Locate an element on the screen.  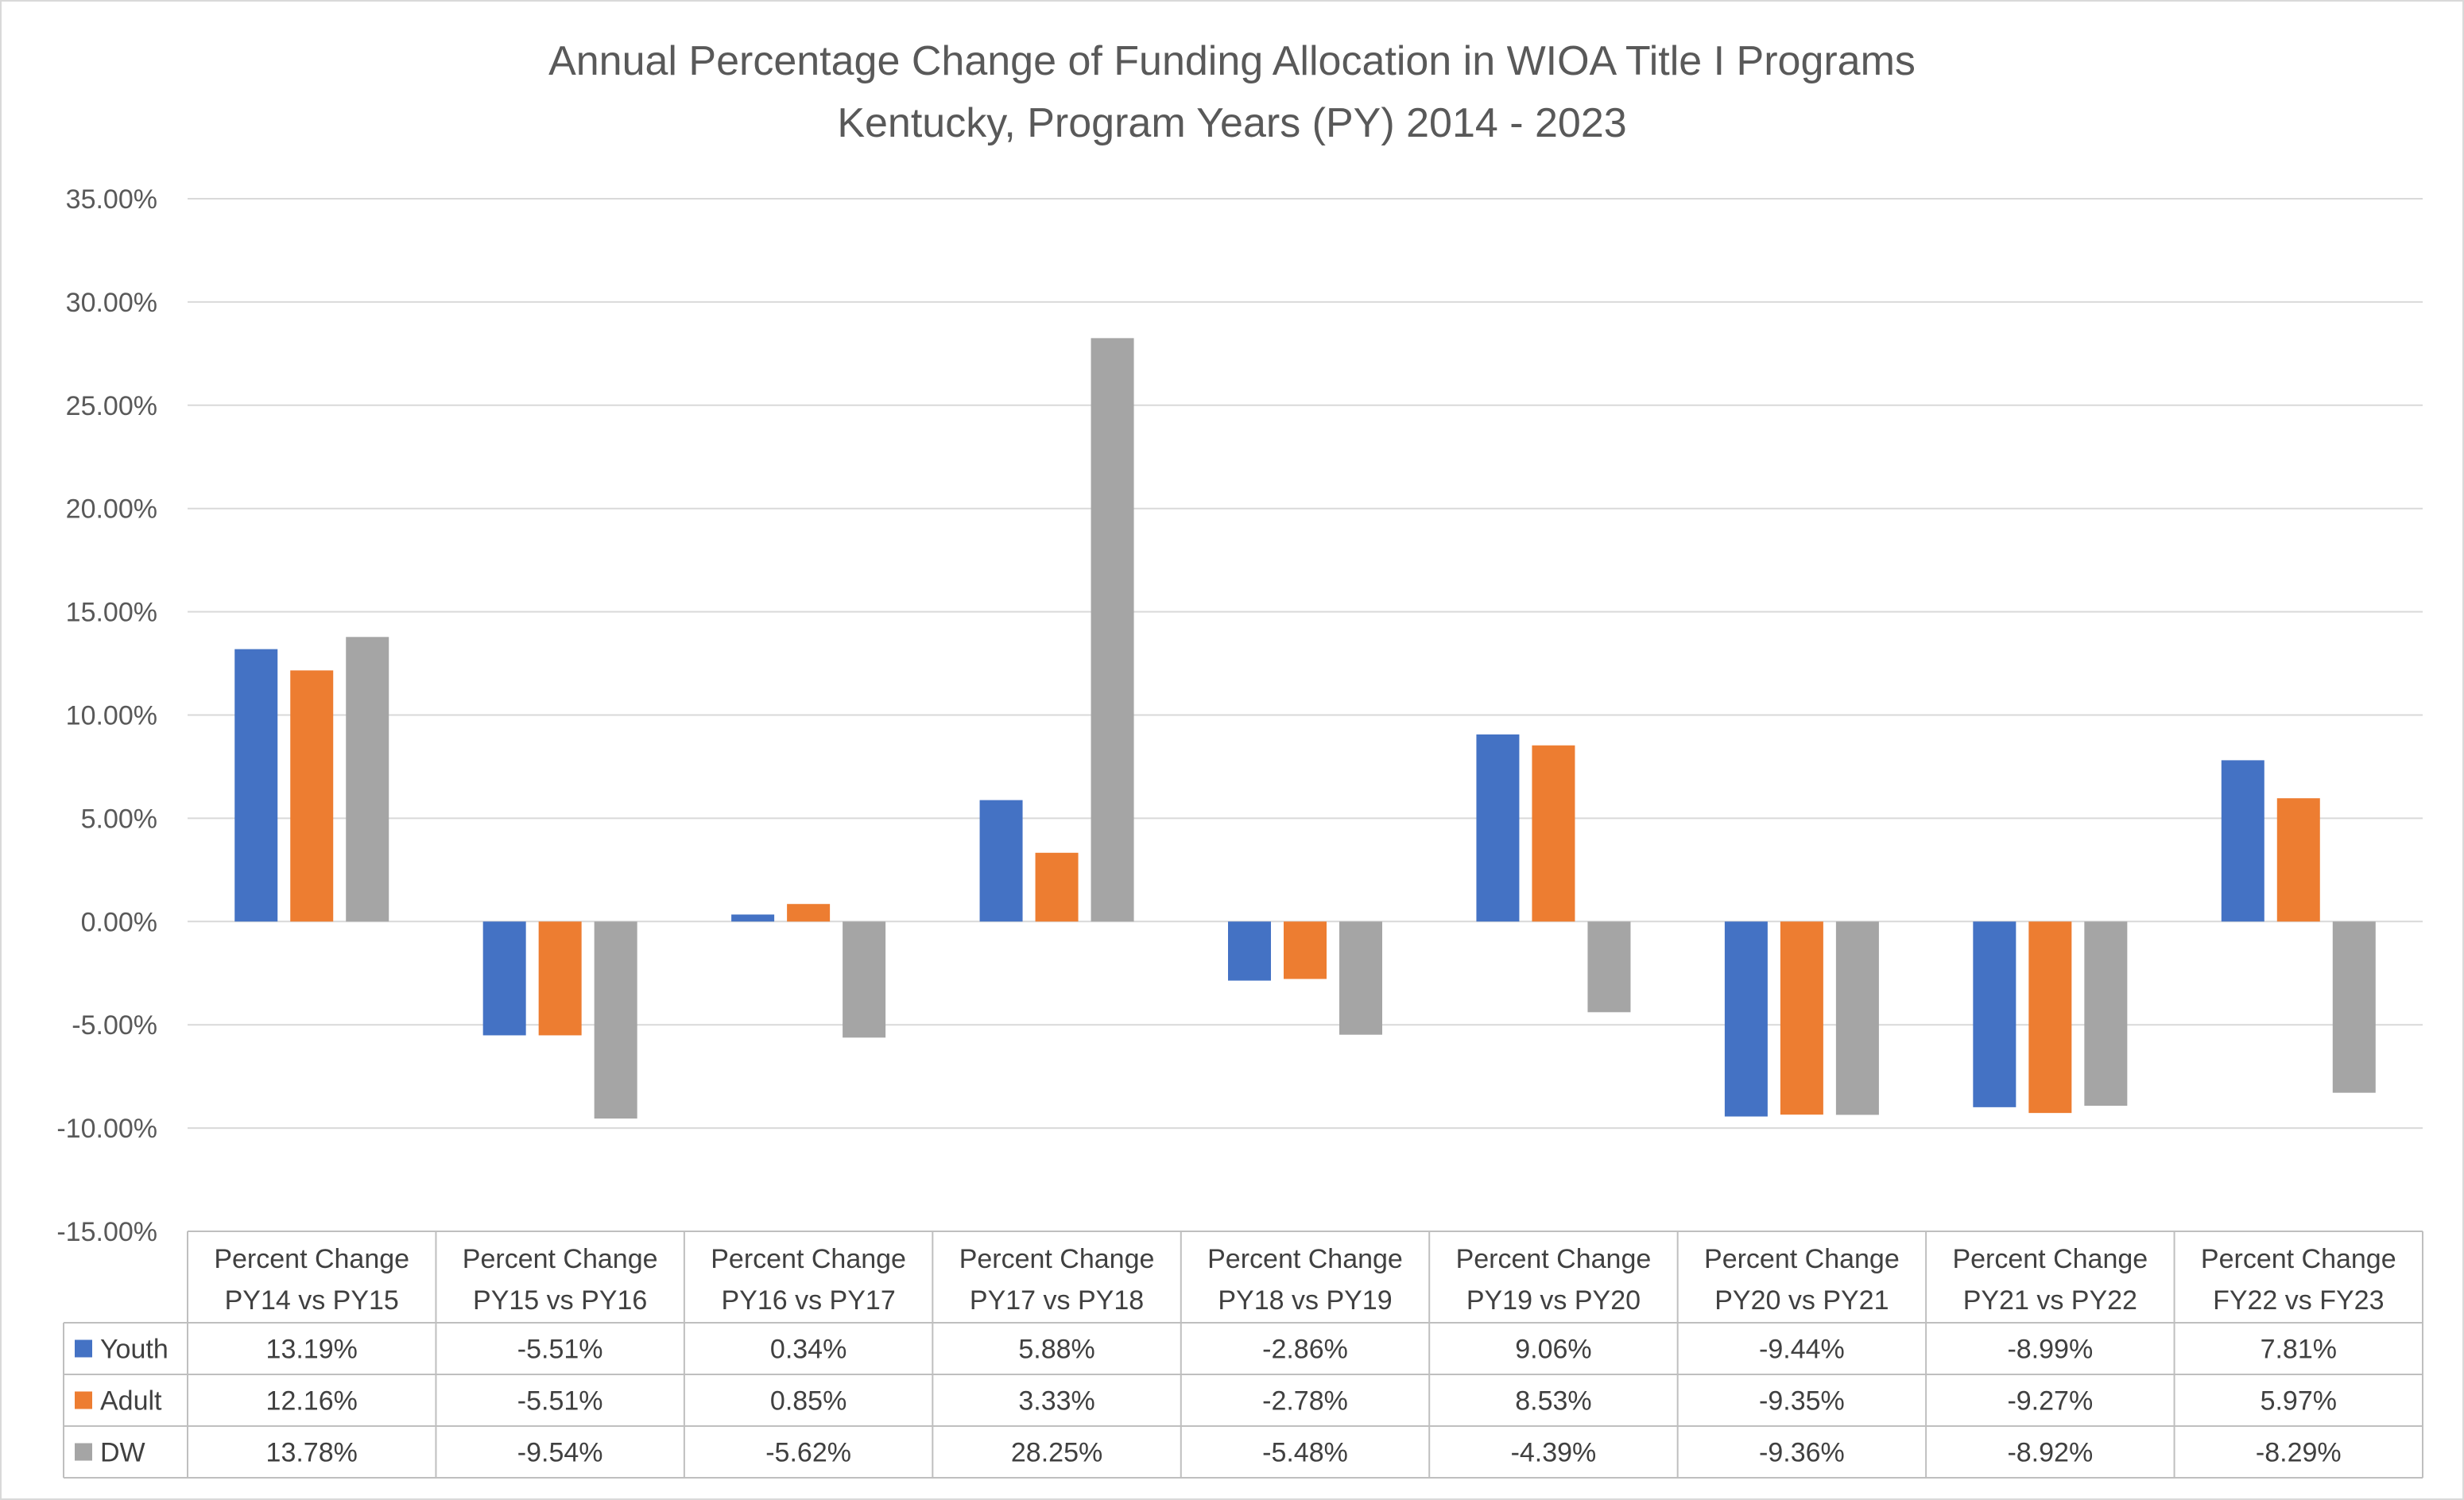
table-cell-value: -8.29% is located at coordinates (2299, 1453).